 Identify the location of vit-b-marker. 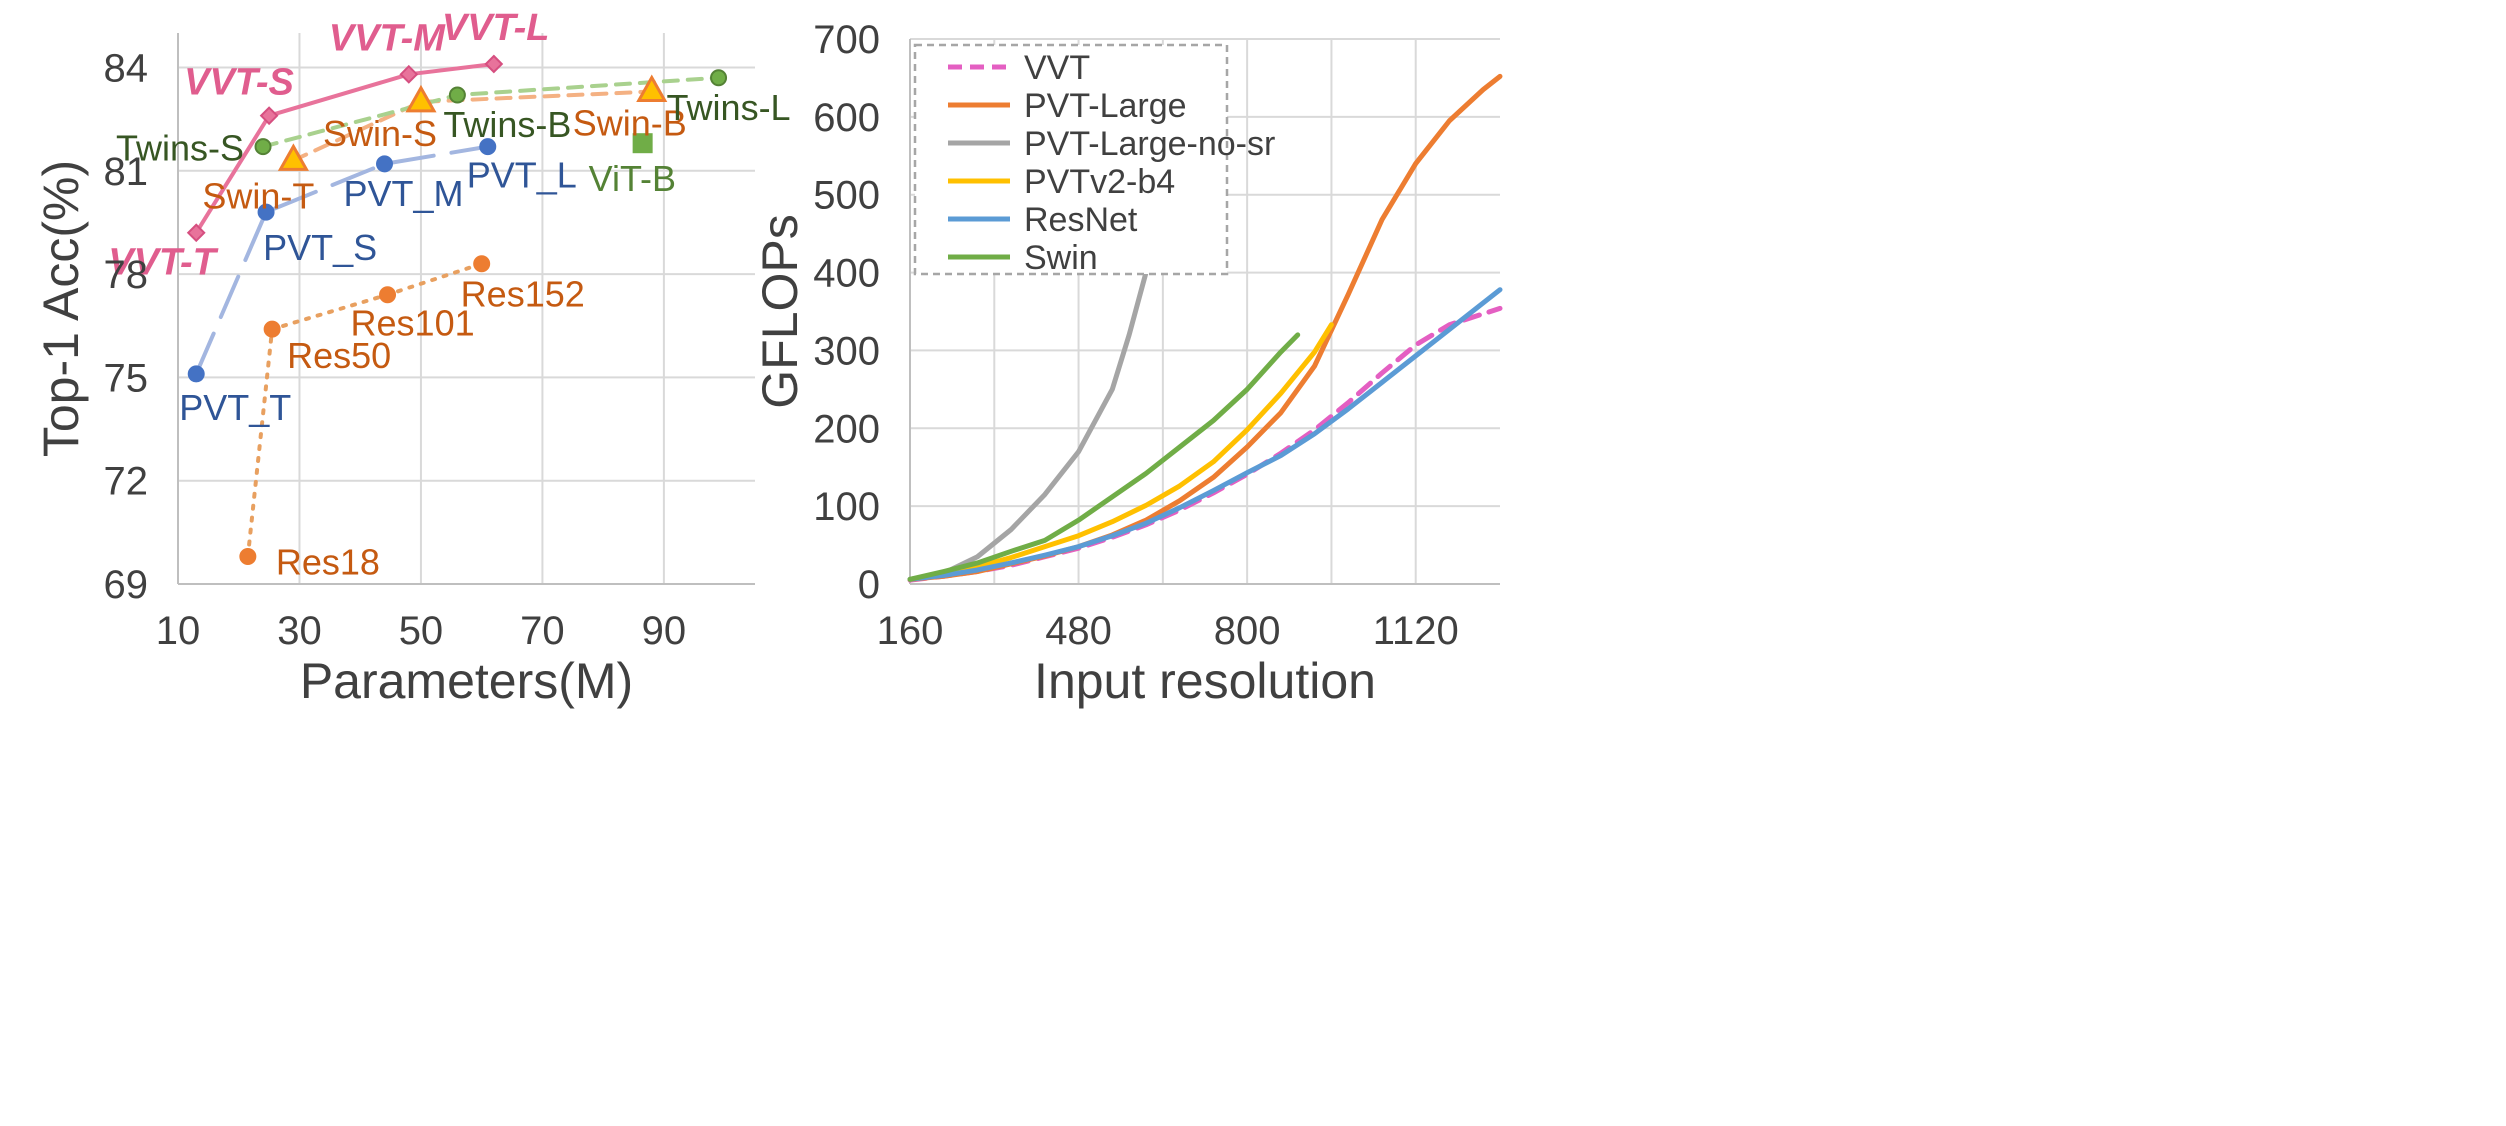
(642, 143).